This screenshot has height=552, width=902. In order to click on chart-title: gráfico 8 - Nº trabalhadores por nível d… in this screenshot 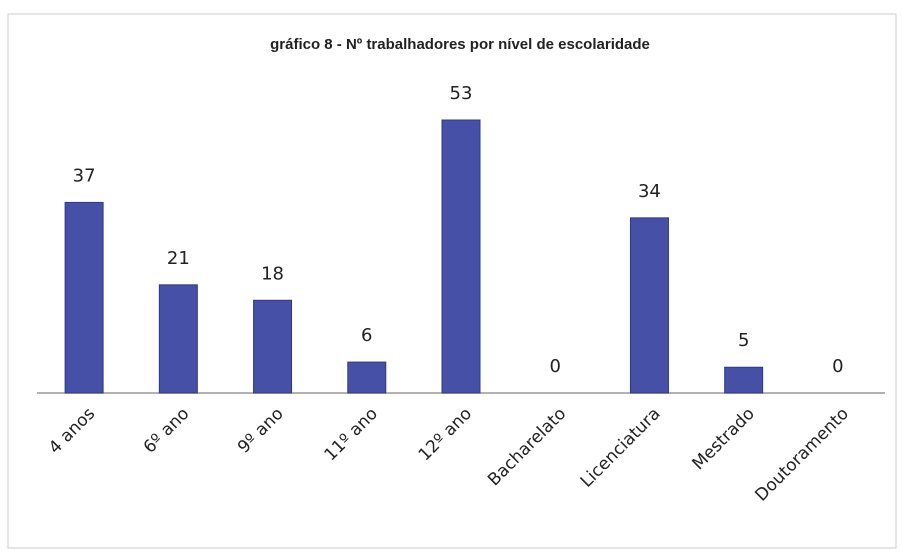, I will do `click(460, 44)`.